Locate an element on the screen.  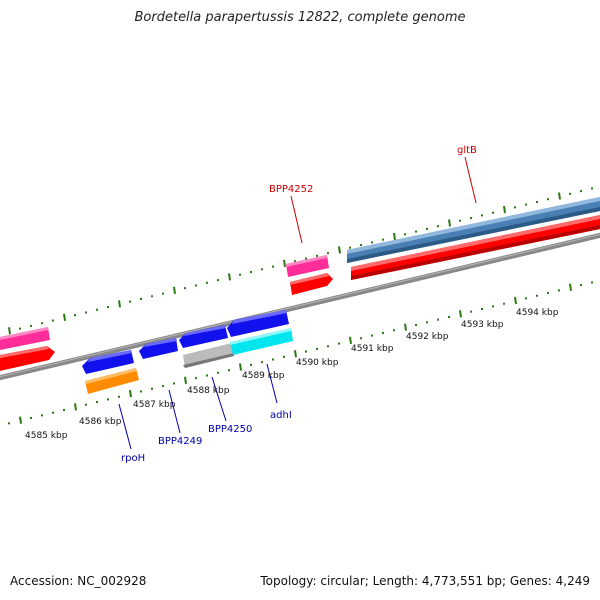
gene-label-gltB: gltB is located at coordinates (467, 150).